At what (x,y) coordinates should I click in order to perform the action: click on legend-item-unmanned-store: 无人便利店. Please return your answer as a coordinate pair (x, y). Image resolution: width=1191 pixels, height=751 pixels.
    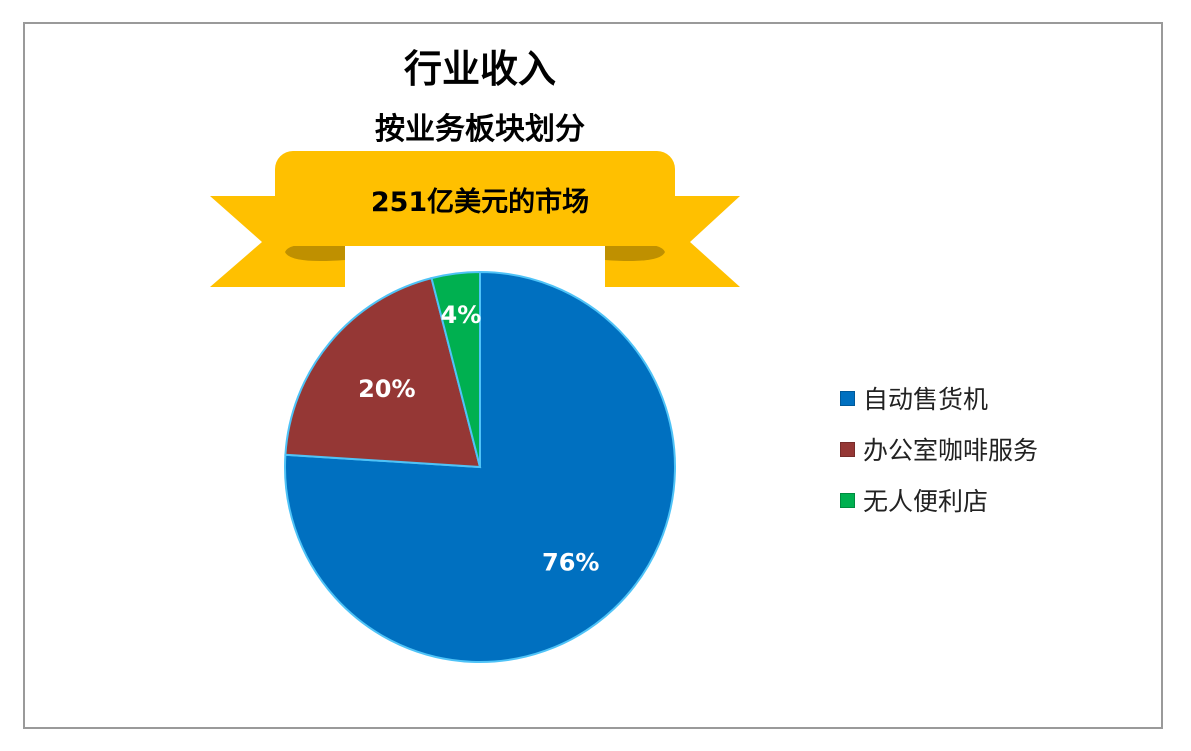
    Looking at the image, I should click on (939, 501).